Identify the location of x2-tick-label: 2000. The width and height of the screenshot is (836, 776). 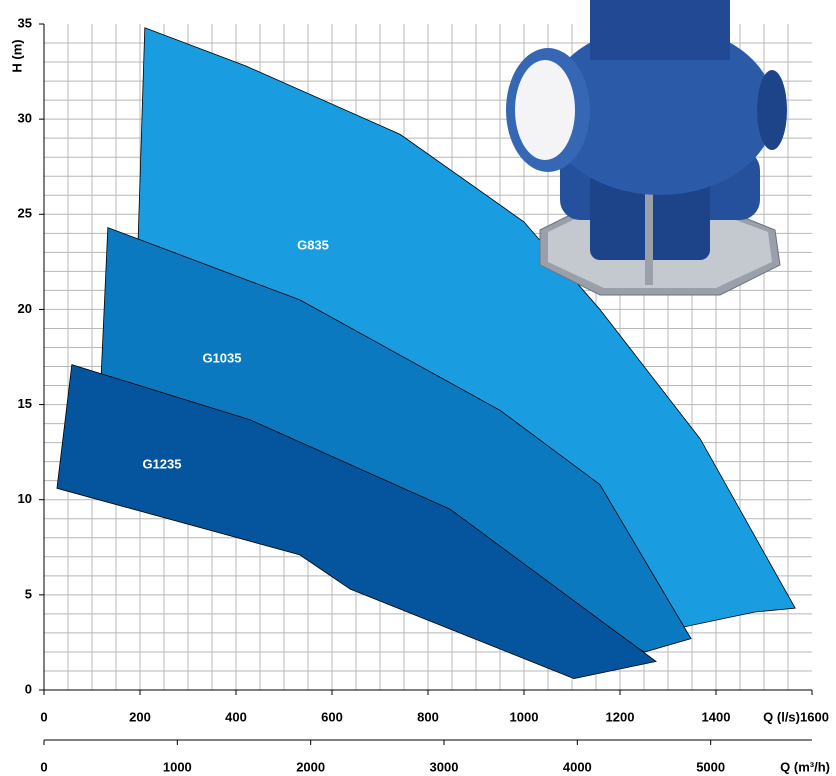
(310, 766).